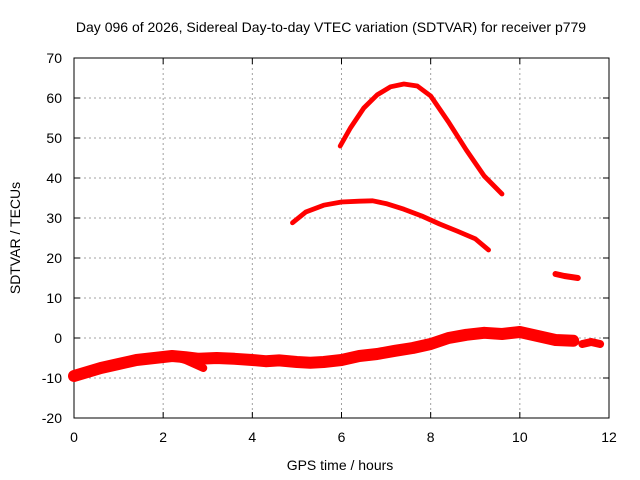  What do you see at coordinates (252, 437) in the screenshot?
I see `x-tick-label: 4` at bounding box center [252, 437].